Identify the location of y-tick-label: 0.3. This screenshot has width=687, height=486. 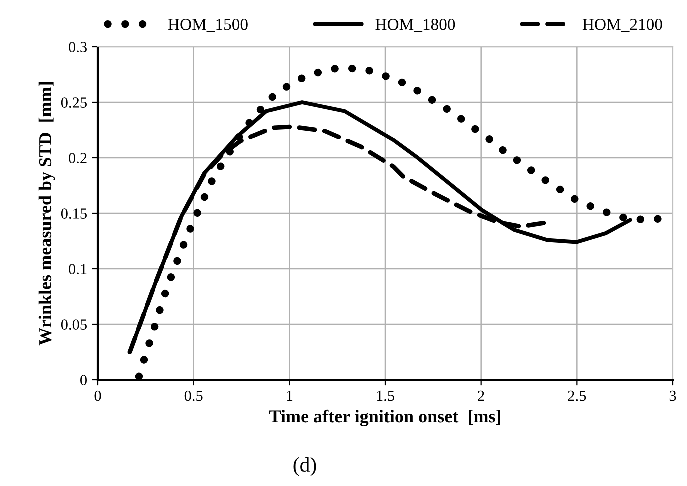
(78, 47).